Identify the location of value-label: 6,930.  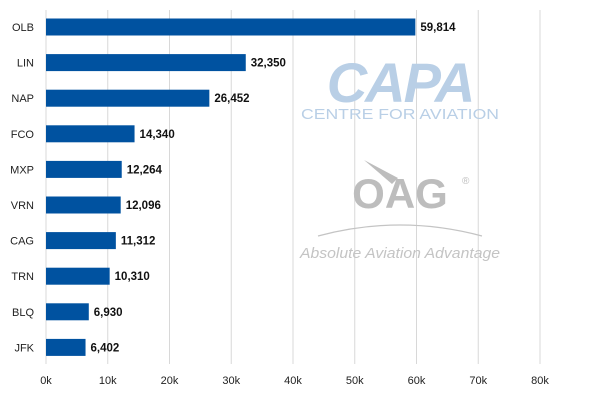
(108, 313).